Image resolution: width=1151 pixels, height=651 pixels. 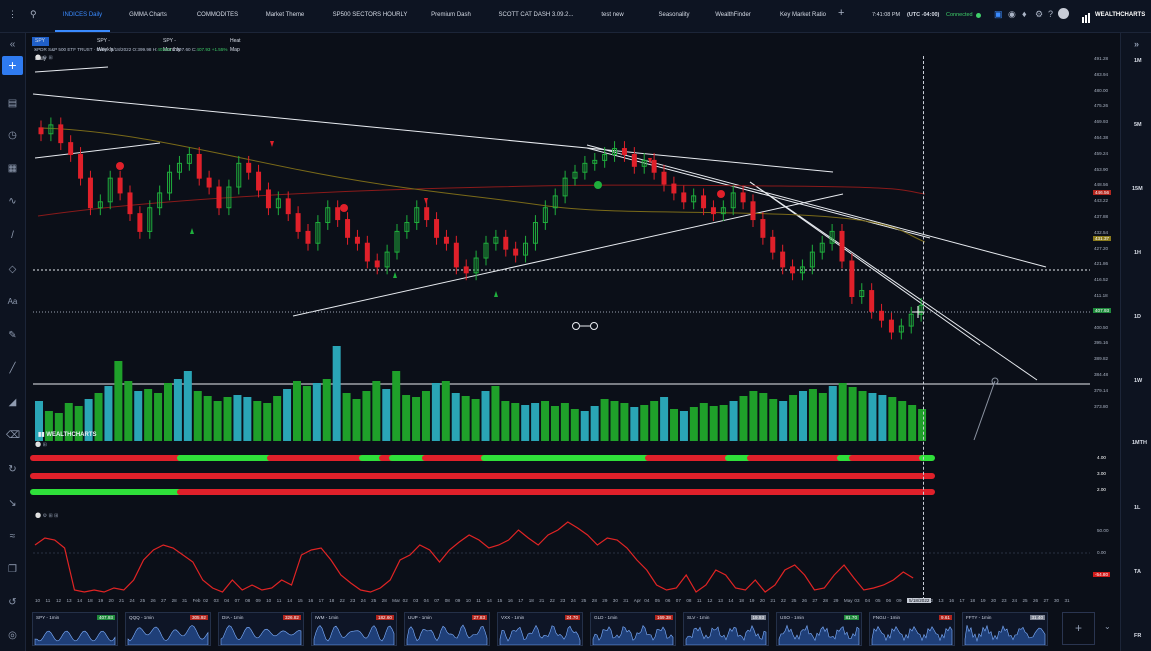 I want to click on timeframe-1d: 1D, so click(x=1138, y=317).